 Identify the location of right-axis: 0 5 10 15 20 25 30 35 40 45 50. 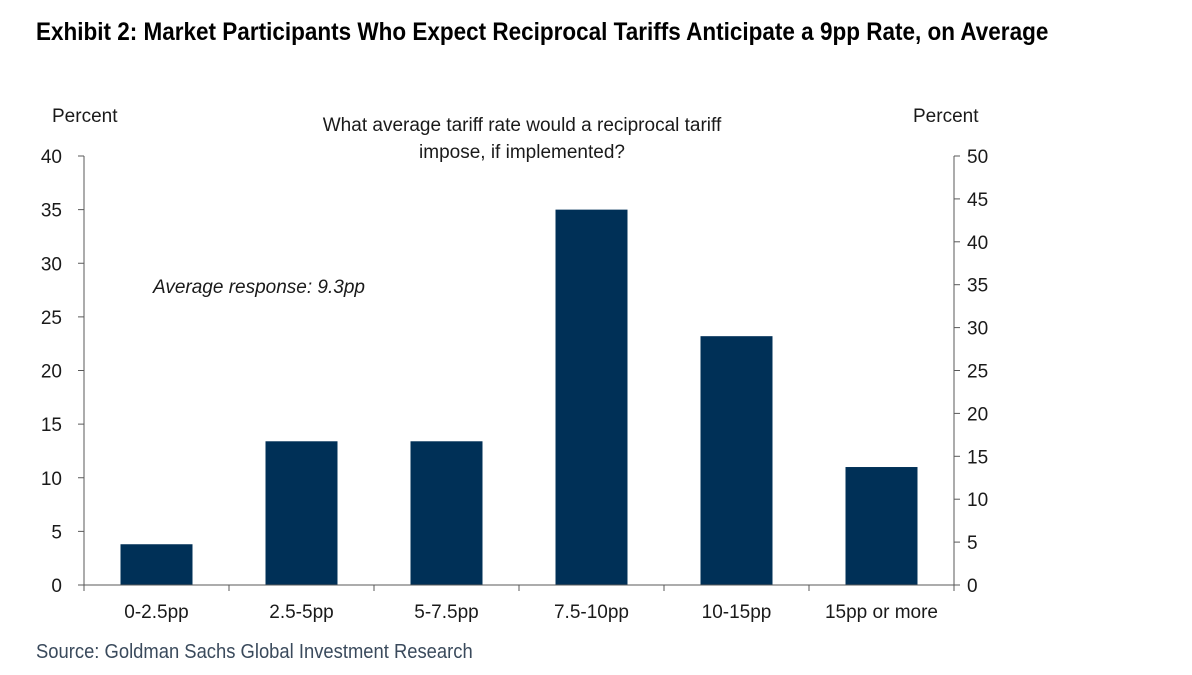
(970, 372).